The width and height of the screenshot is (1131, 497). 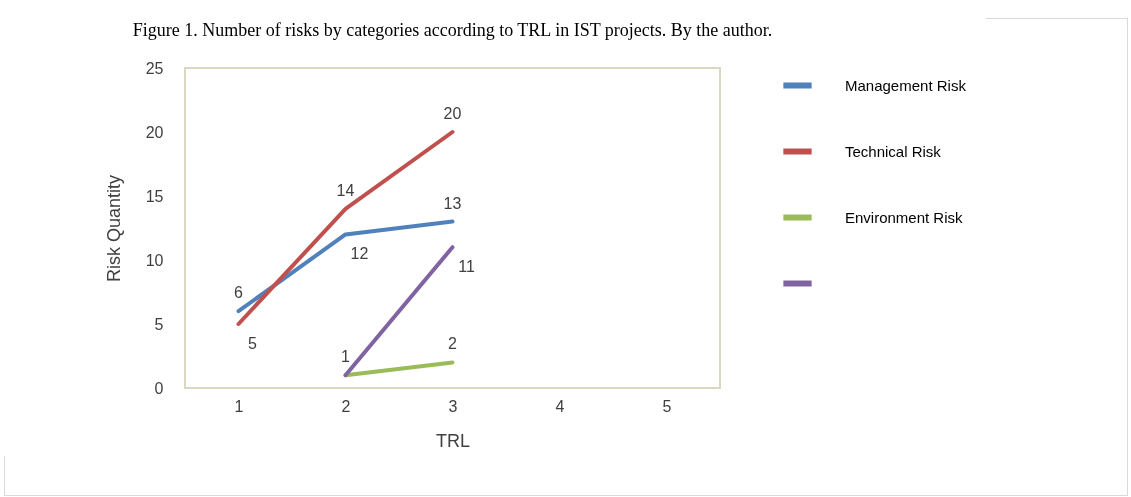 I want to click on y-tick-label: 20, so click(x=154, y=132).